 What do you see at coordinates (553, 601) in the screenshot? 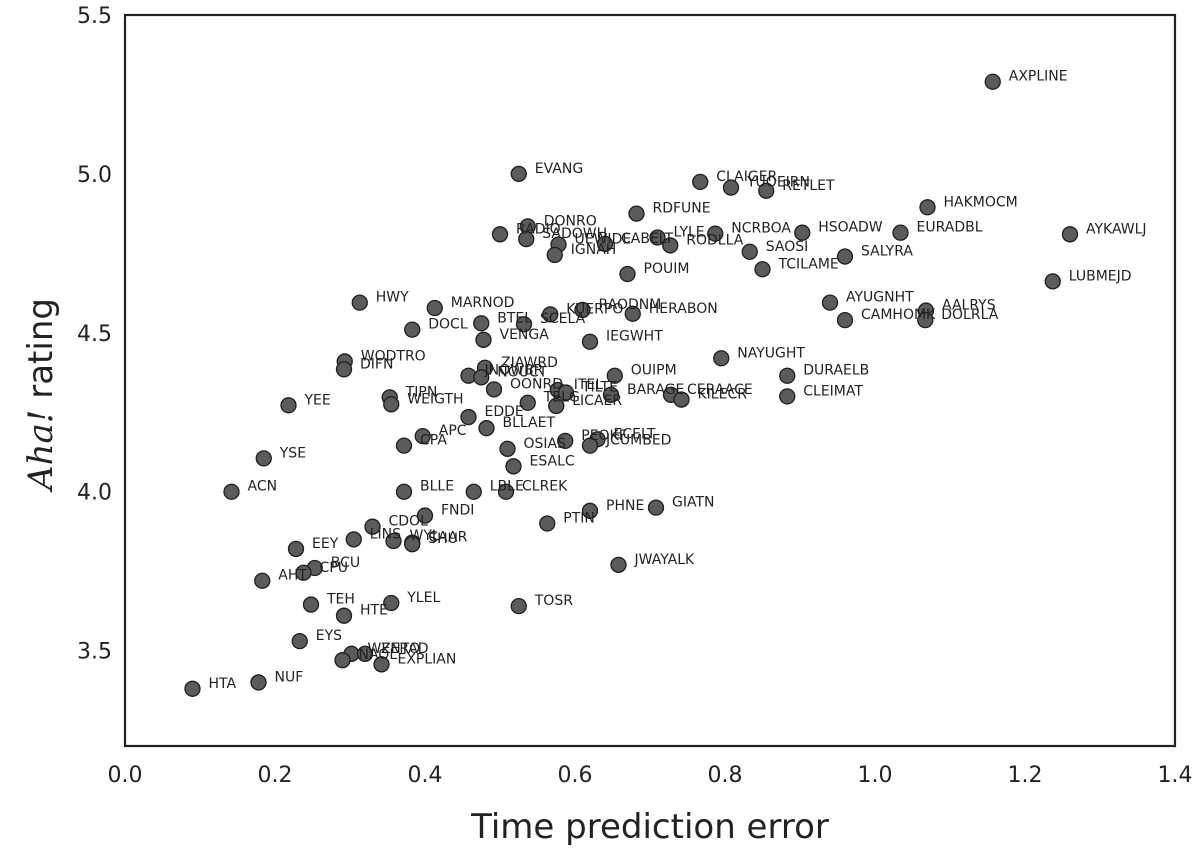
I see `point-label: TOSR` at bounding box center [553, 601].